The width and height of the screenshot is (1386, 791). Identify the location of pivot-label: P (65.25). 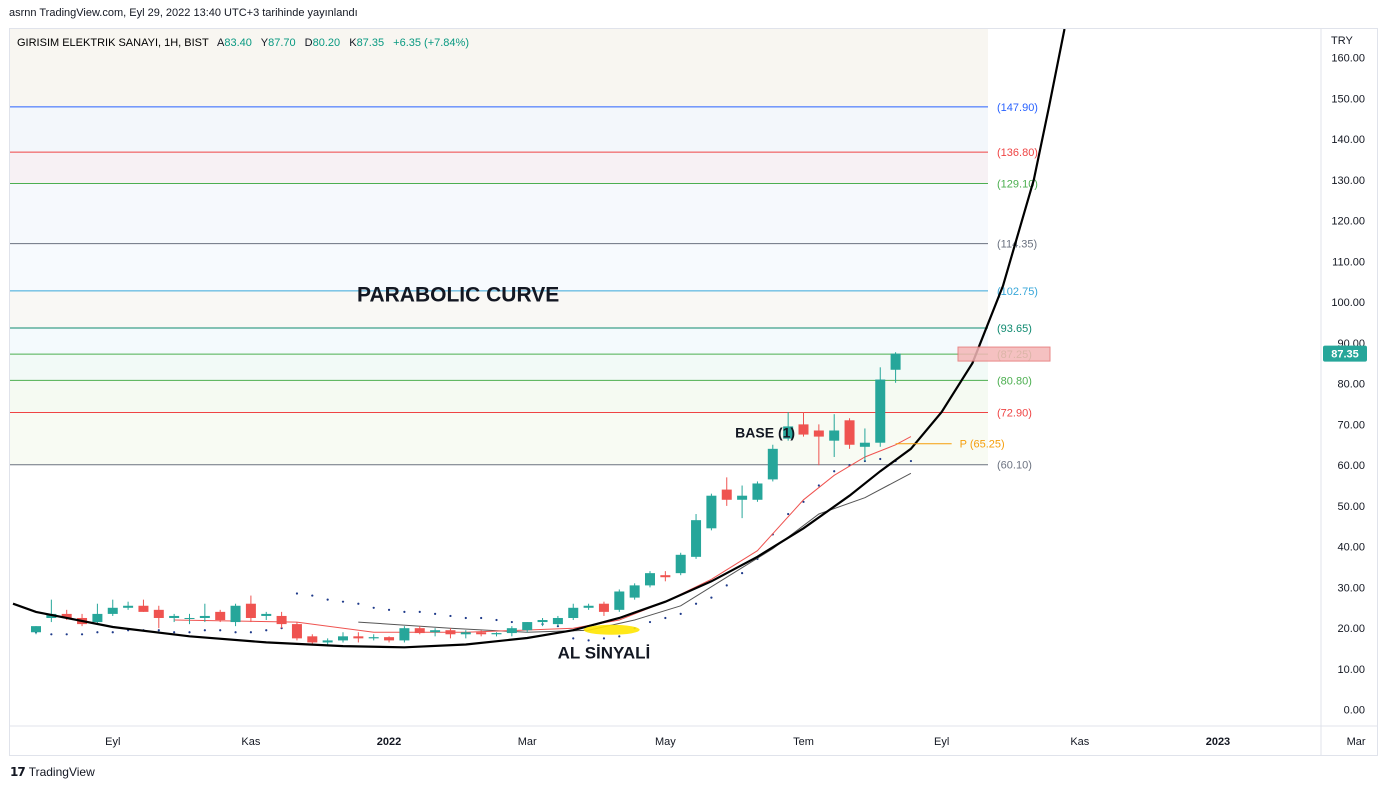
(982, 445).